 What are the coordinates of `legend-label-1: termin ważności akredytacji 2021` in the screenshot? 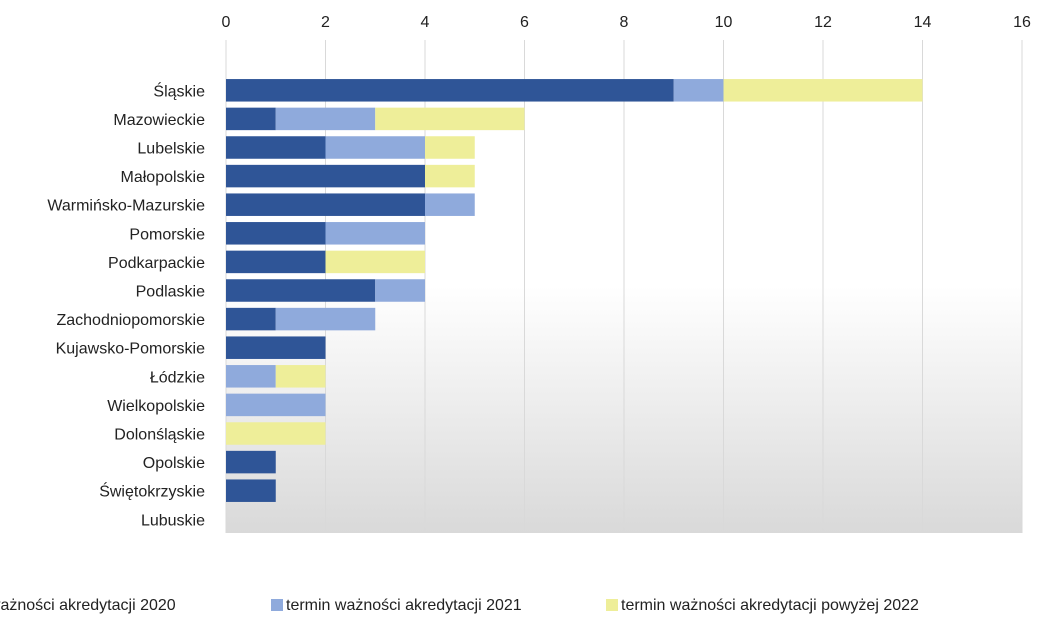 It's located at (404, 605).